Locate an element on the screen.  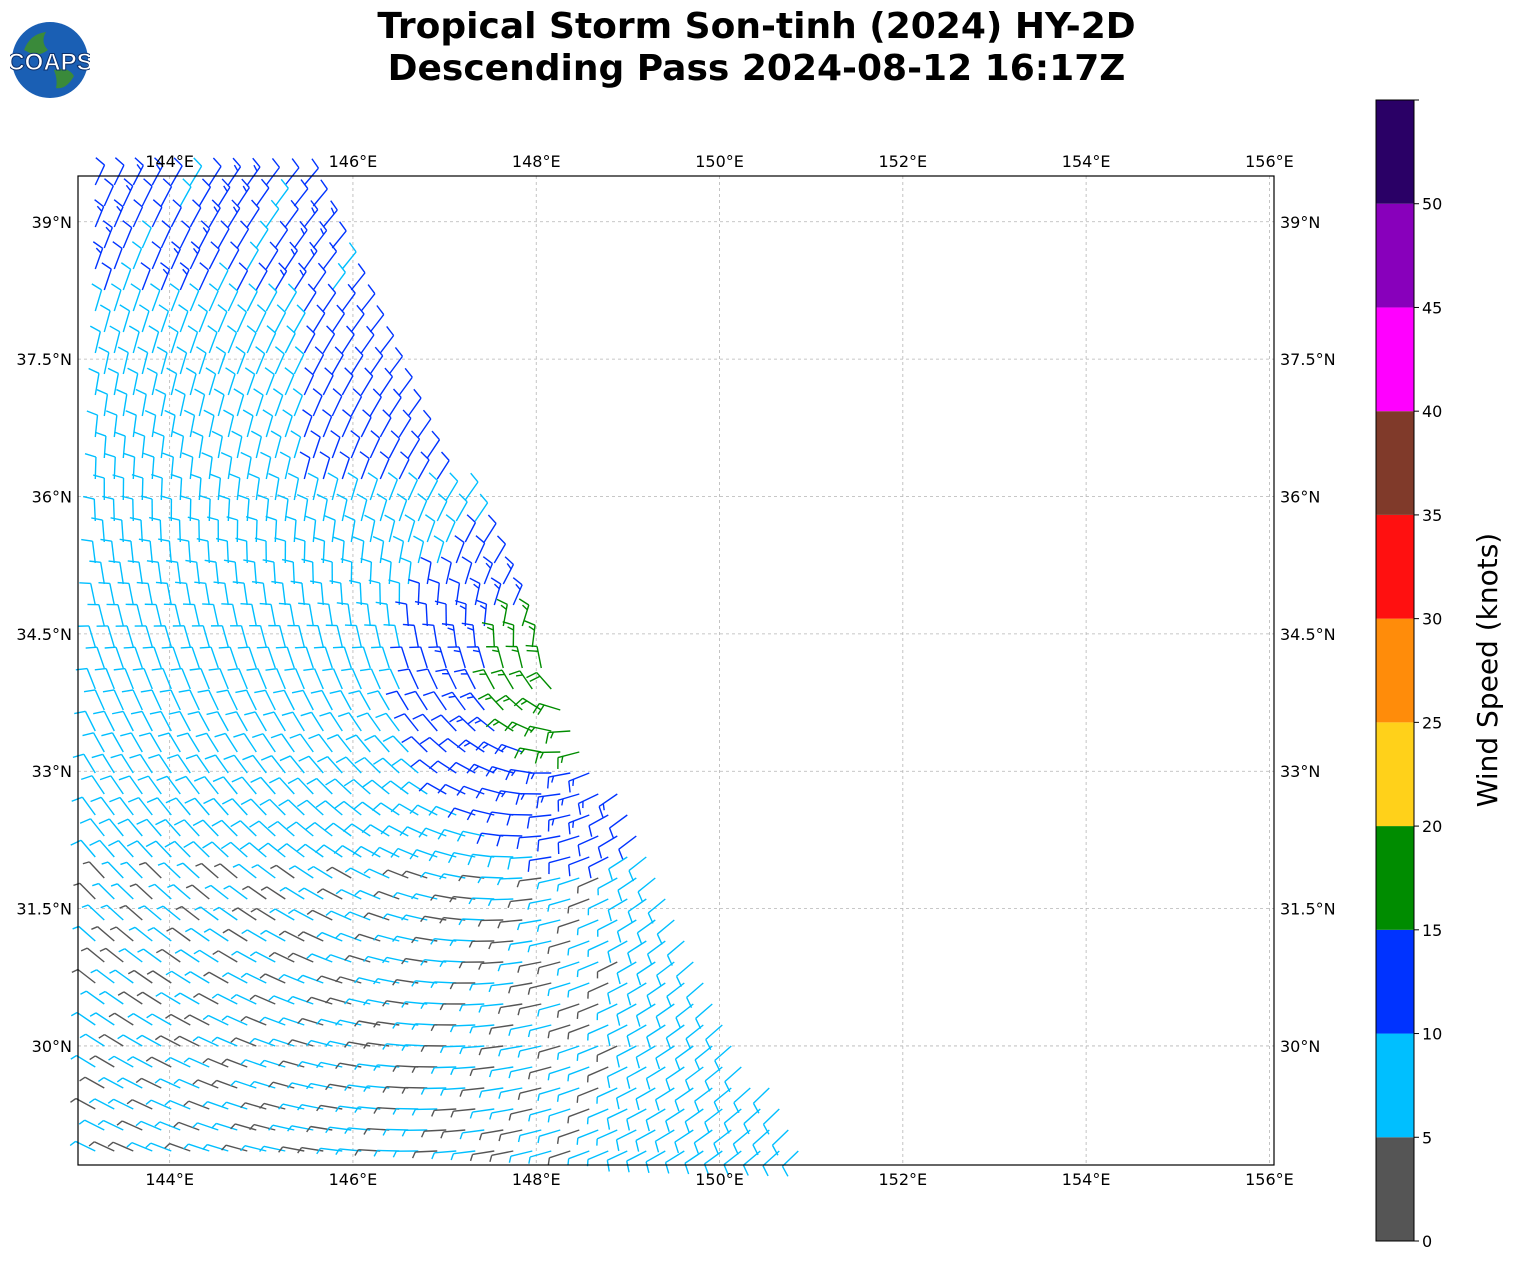
lon-tick-label-top: 150°E is located at coordinates (719, 161).